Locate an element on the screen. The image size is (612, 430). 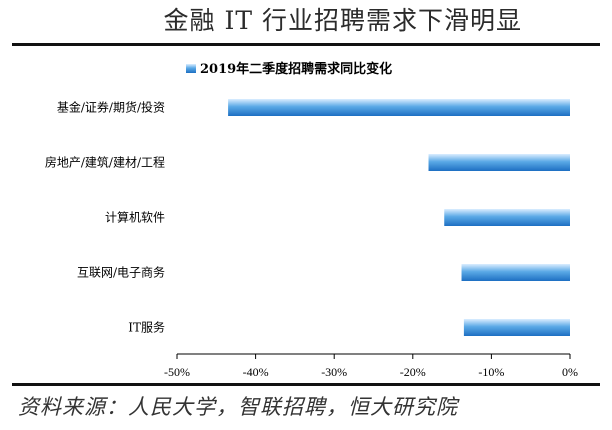
category-label: IT服务 is located at coordinates (146, 327).